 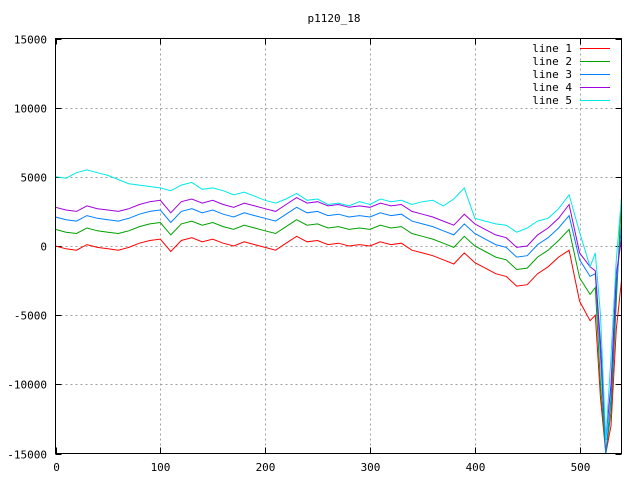 I want to click on x-tick-label: 0, so click(x=56, y=467).